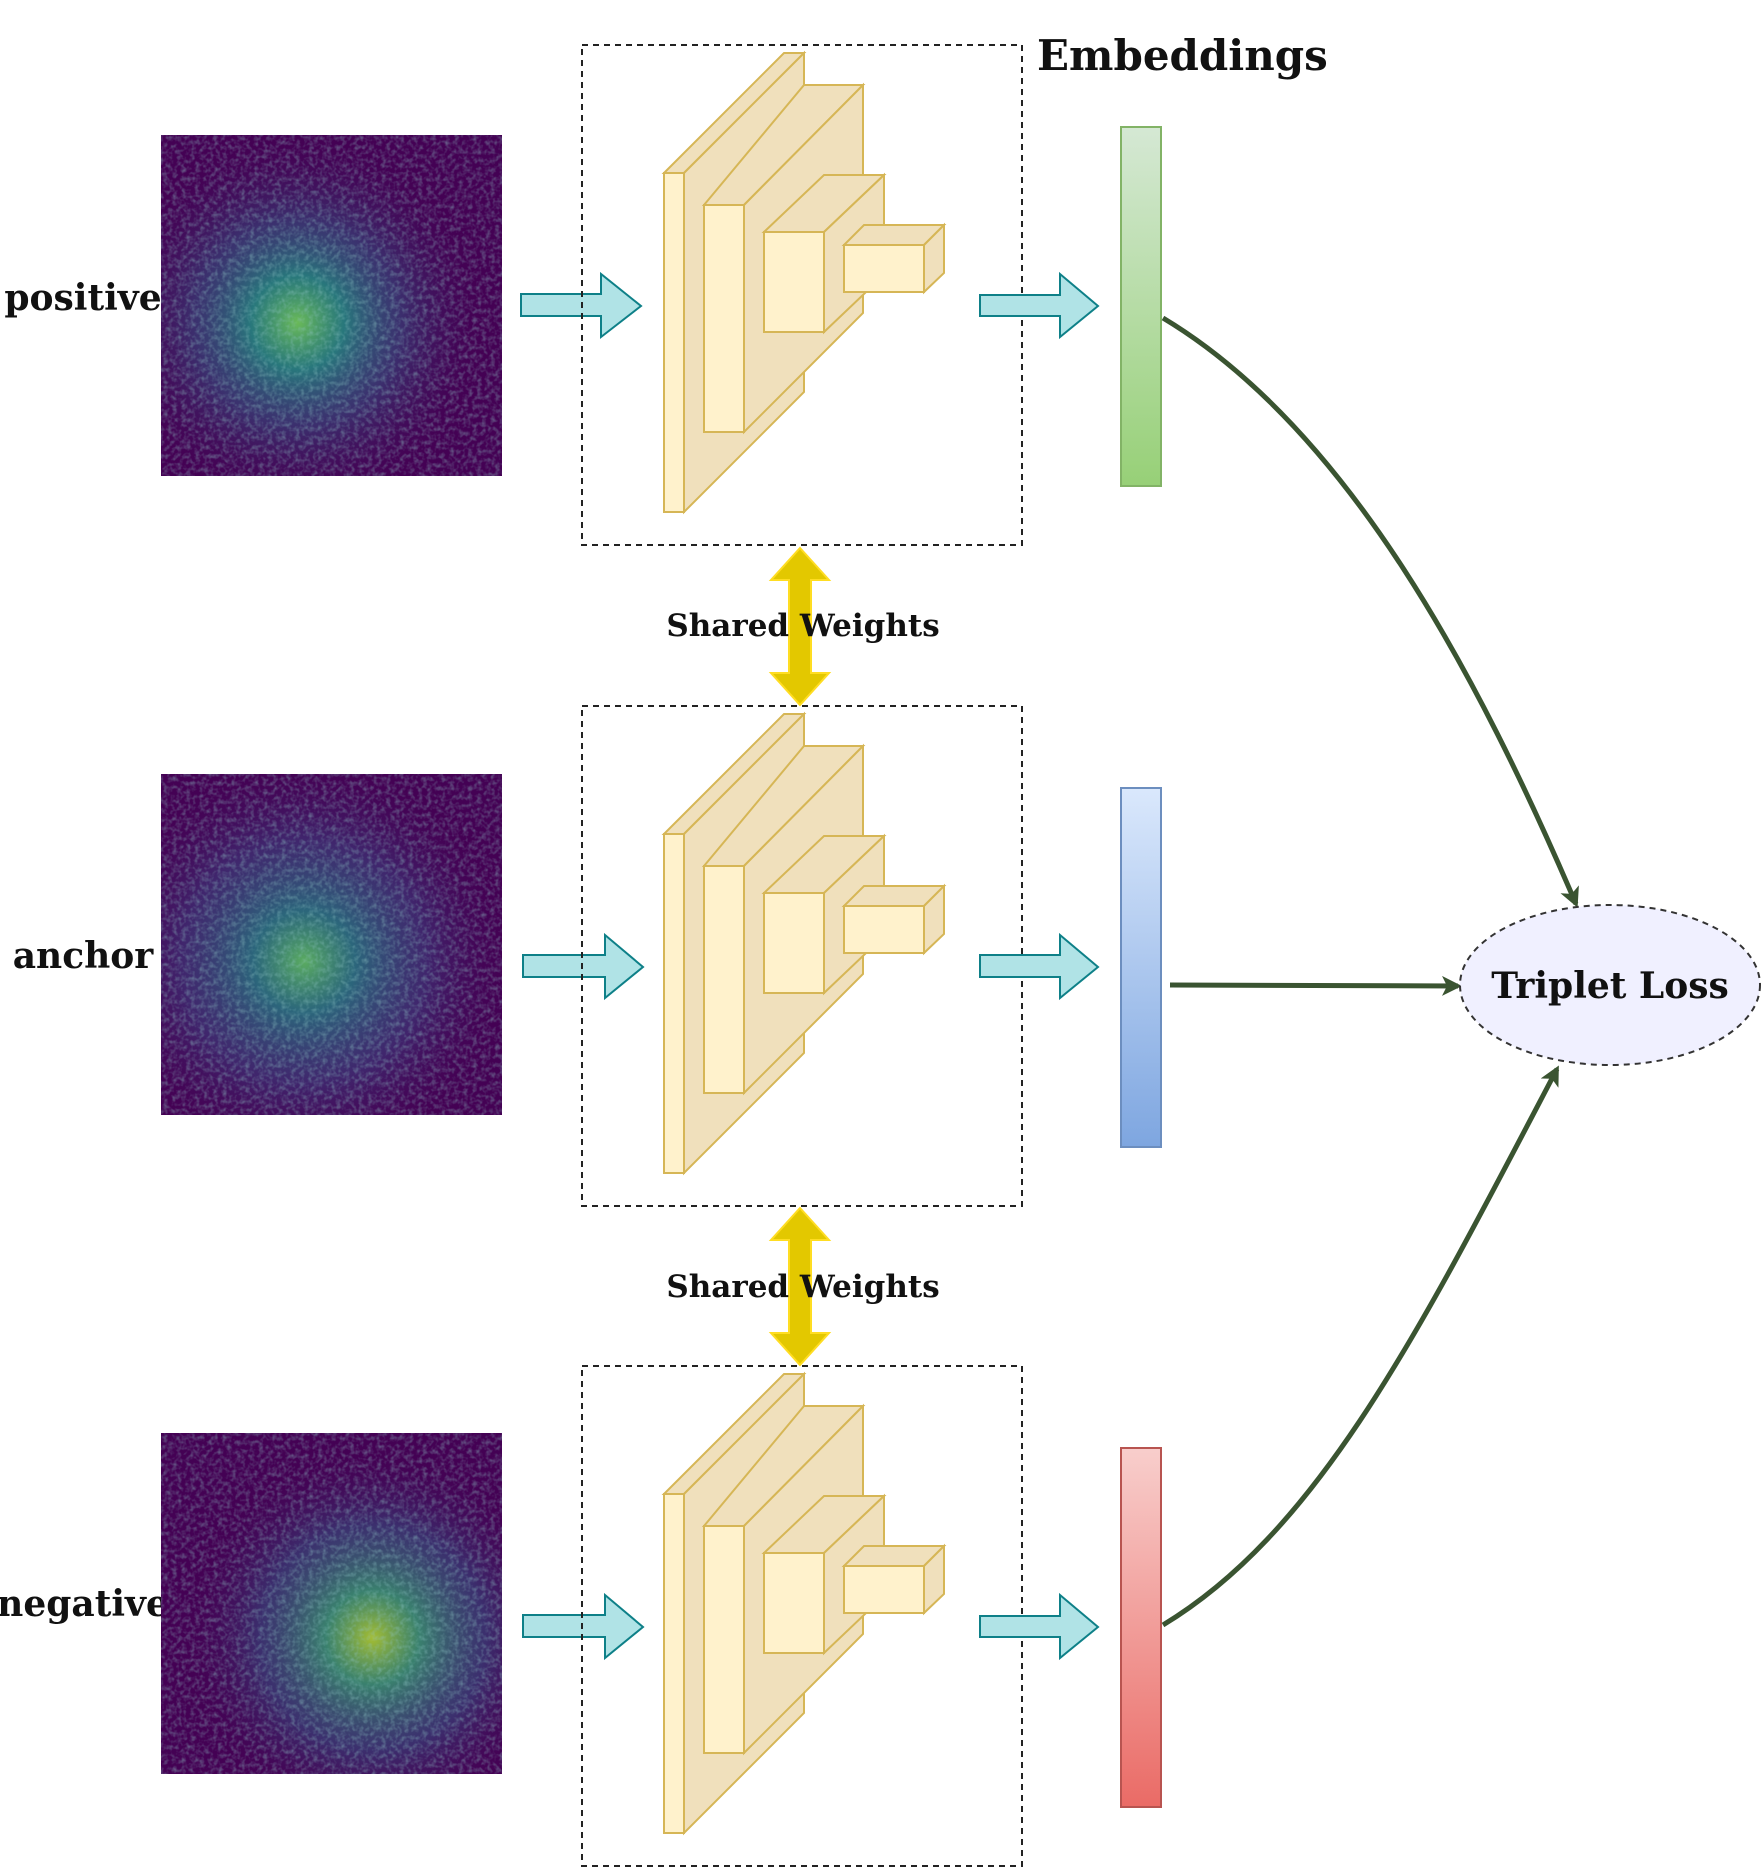 The image size is (1764, 1867). What do you see at coordinates (804, 943) in the screenshot?
I see `cnn-layers-anchor` at bounding box center [804, 943].